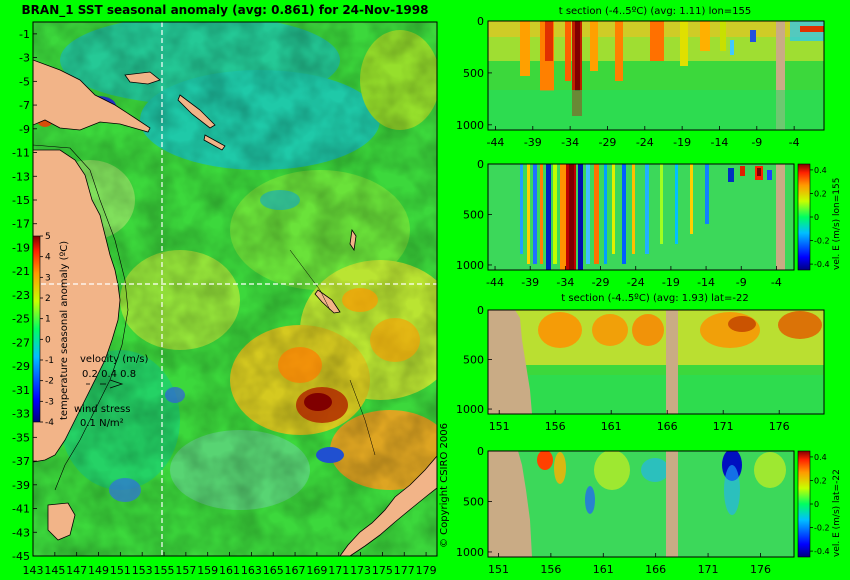 This screenshot has height=580, width=850. Describe the element at coordinates (114, 359) in the screenshot. I see `velocity-legend-label: velocity (m/s)` at that location.